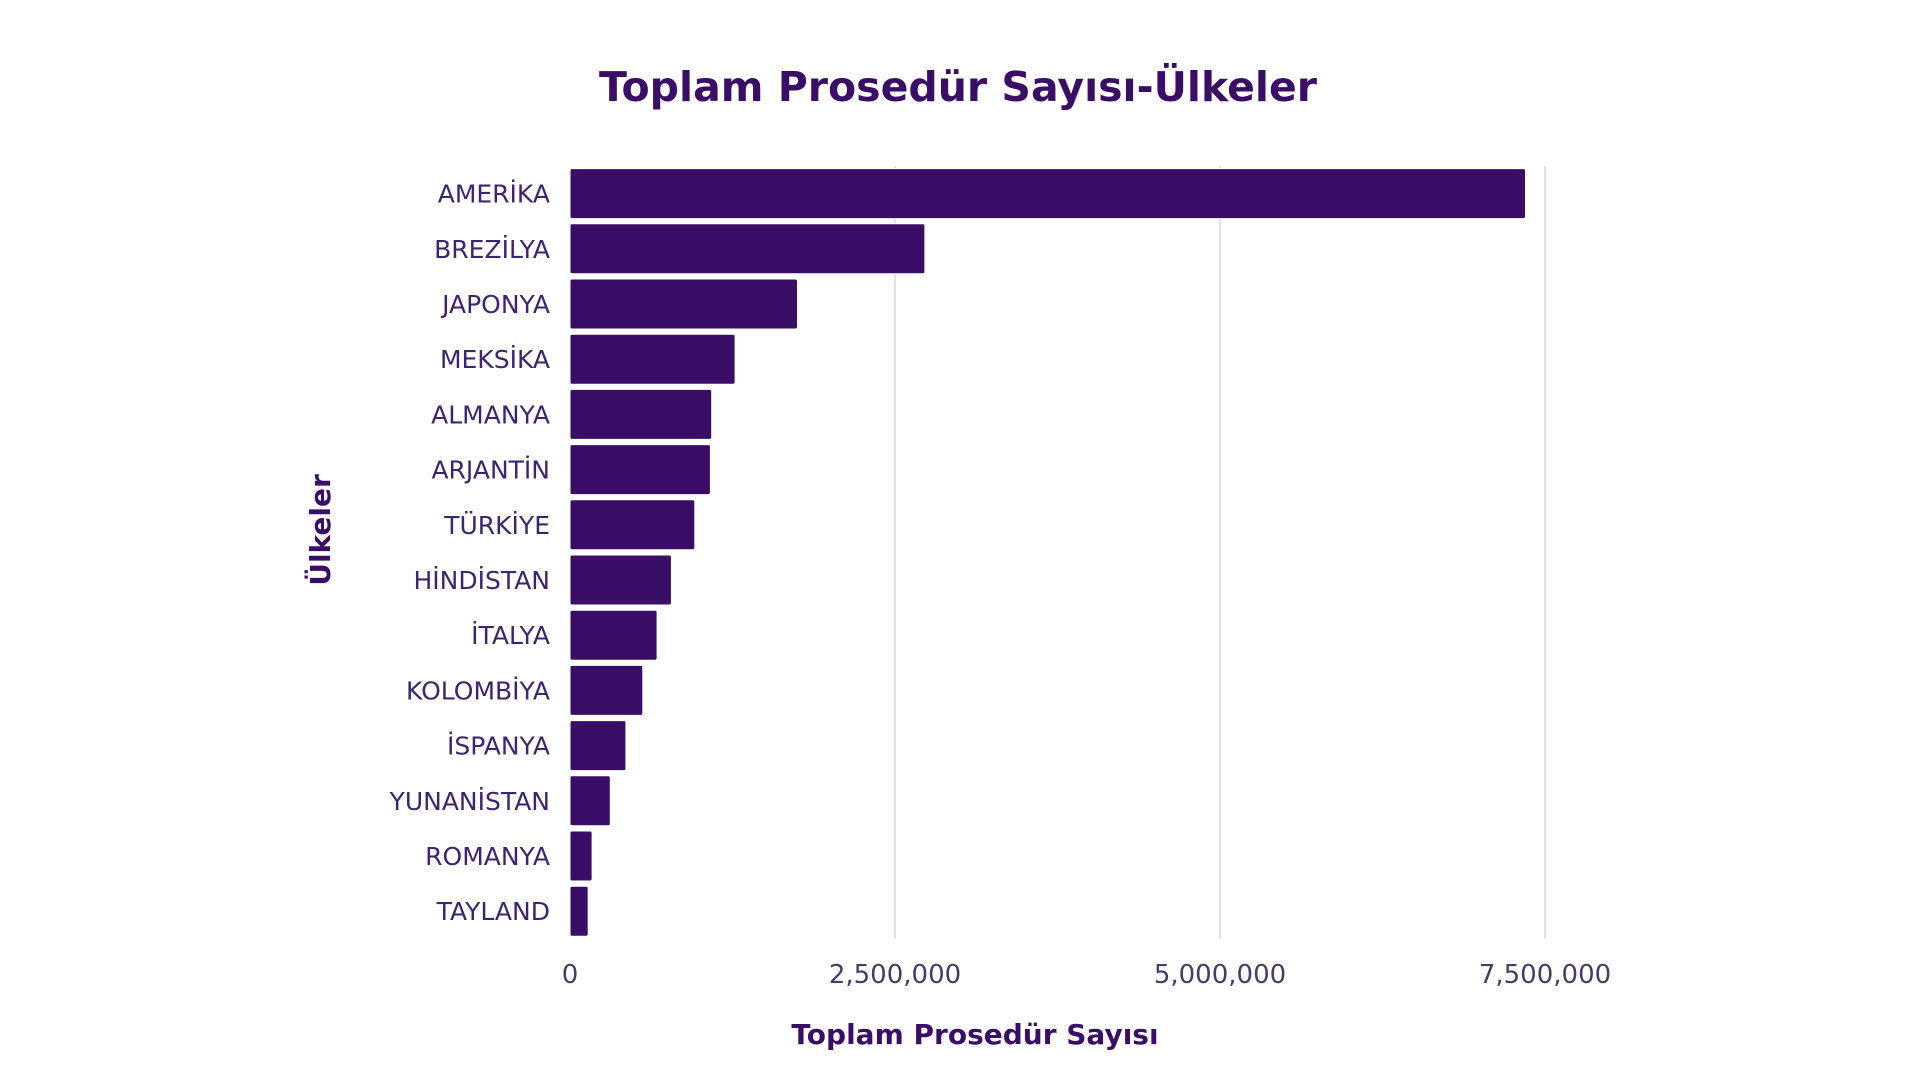  Describe the element at coordinates (494, 194) in the screenshot. I see `category-label: AMERİKA` at that location.